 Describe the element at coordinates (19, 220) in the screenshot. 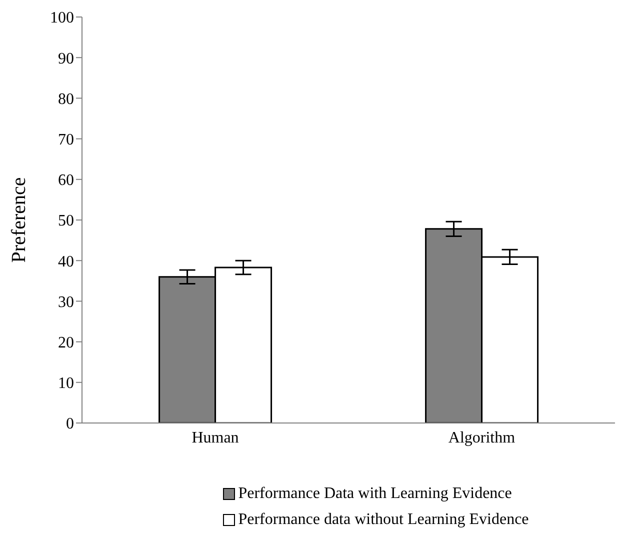

I see `y-axis-title: Preference` at that location.